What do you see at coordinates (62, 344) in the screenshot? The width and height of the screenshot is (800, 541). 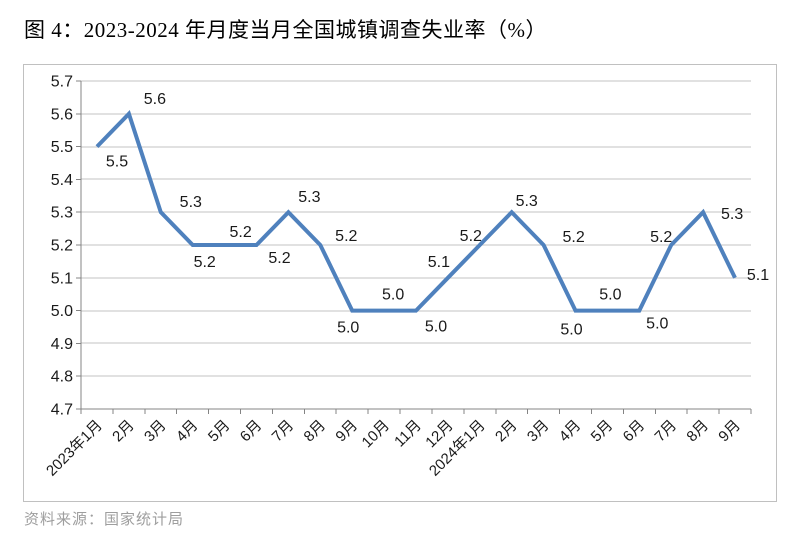 I see `y-axis-tick-label: 4.9` at bounding box center [62, 344].